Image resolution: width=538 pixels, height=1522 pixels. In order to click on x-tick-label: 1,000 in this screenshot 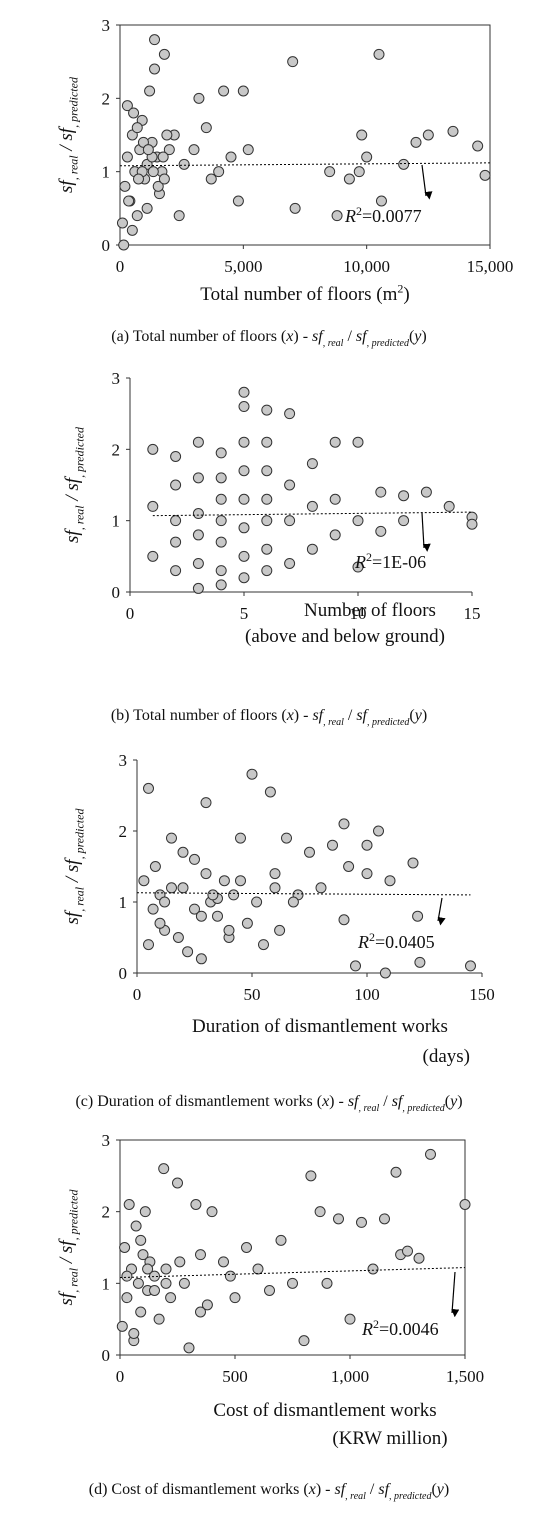, I will do `click(350, 1376)`.